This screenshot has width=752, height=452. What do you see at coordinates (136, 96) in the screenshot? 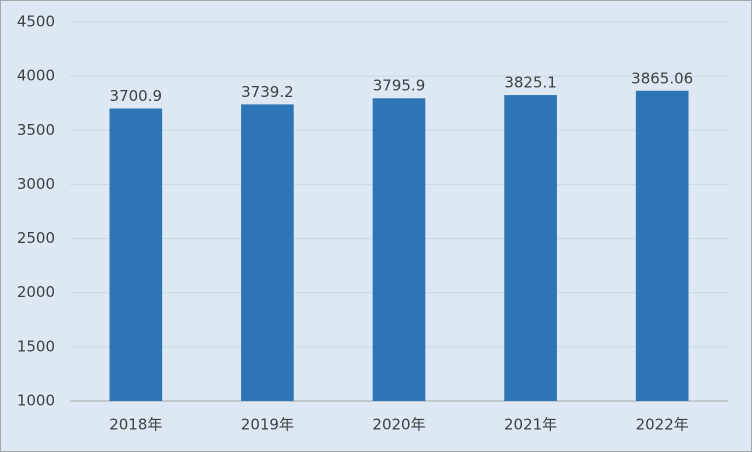
I see `data-label: 3700.9` at bounding box center [136, 96].